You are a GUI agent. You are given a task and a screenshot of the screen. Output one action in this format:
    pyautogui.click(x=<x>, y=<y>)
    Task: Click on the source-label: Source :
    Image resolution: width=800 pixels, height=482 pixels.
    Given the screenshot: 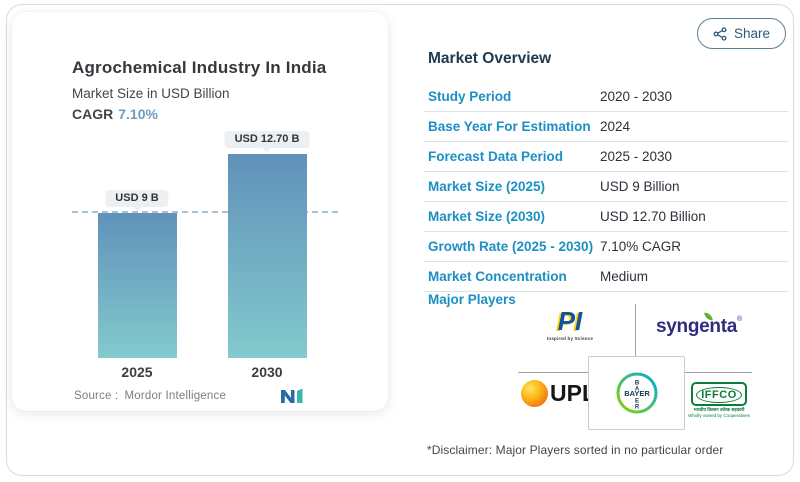 What is the action you would take?
    pyautogui.click(x=96, y=396)
    